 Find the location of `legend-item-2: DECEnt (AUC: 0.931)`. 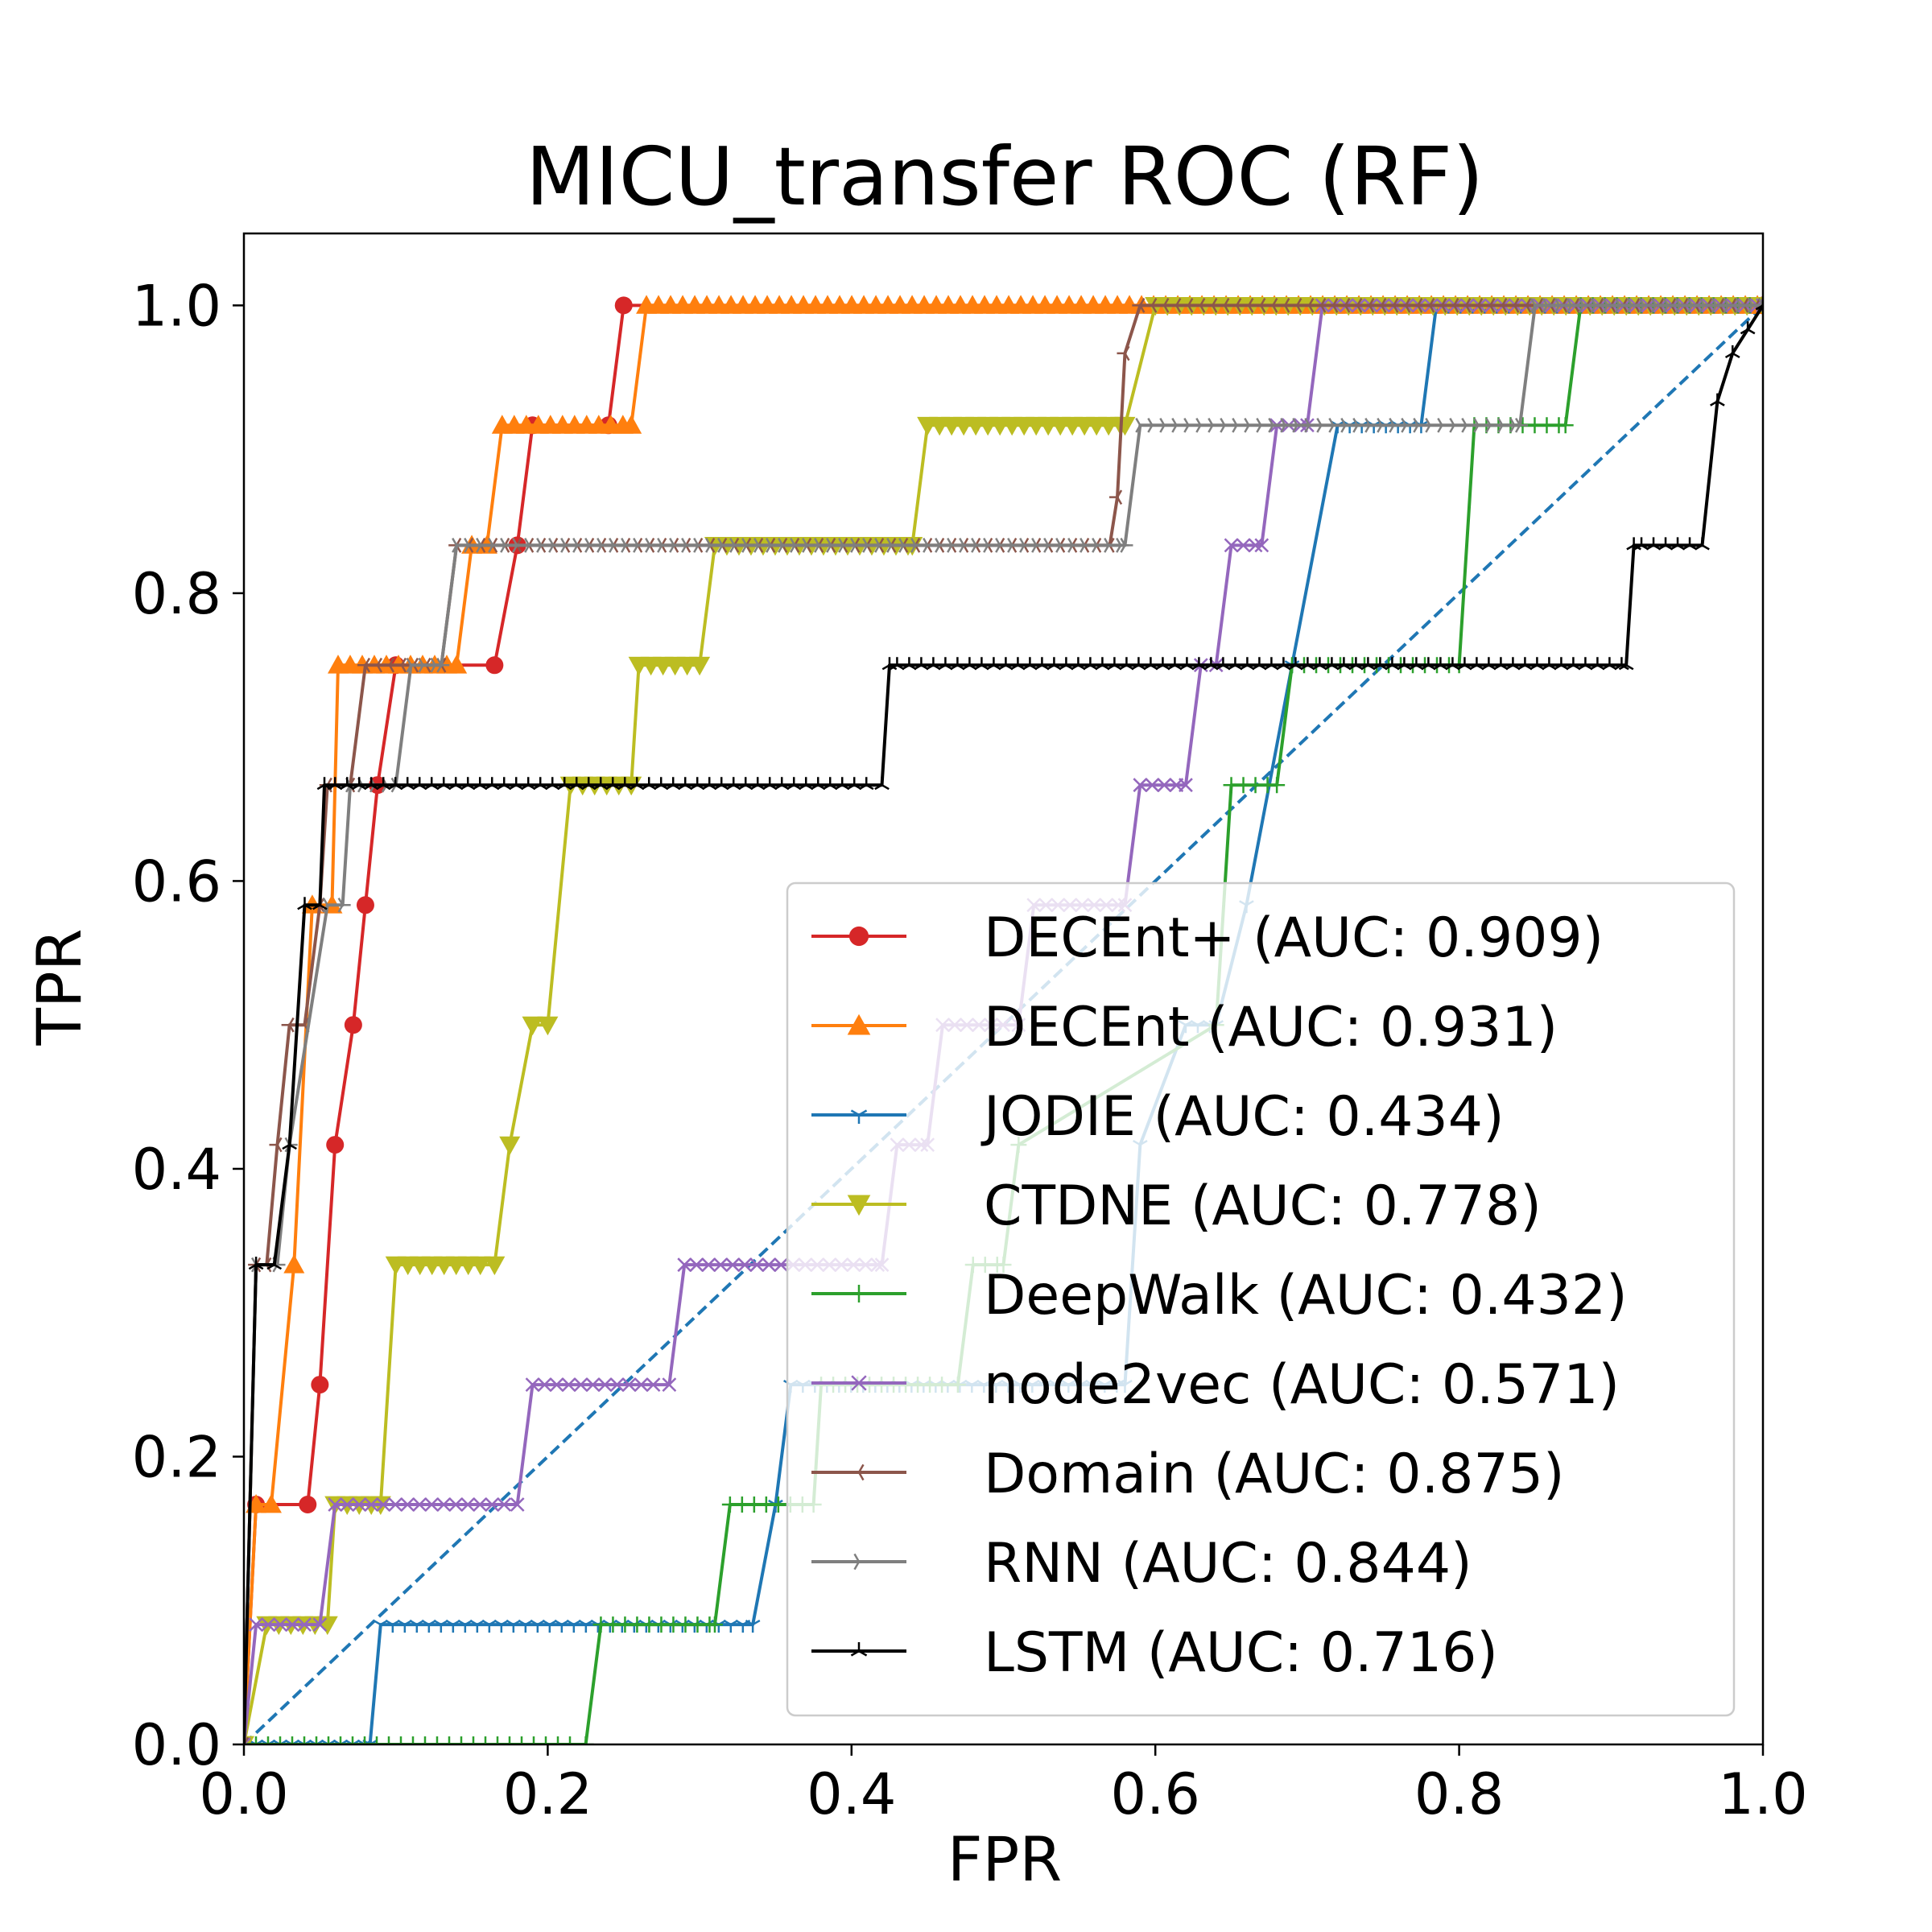

legend-item-2: DECEnt (AUC: 0.931) is located at coordinates (1184, 1027).